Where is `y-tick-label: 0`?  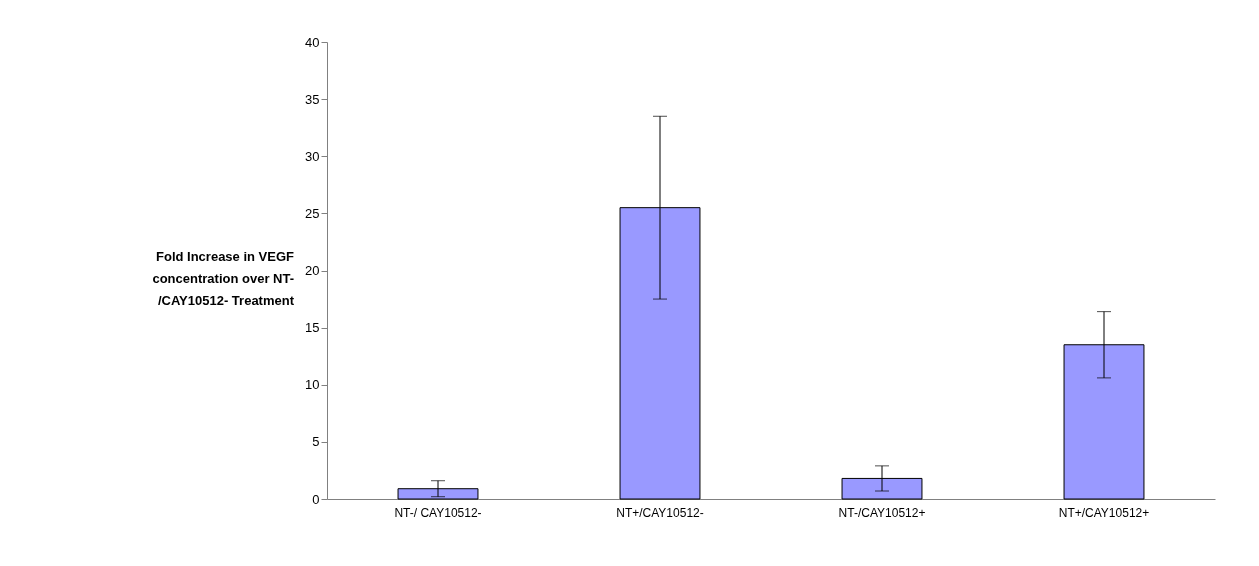
y-tick-label: 0 is located at coordinates (316, 499).